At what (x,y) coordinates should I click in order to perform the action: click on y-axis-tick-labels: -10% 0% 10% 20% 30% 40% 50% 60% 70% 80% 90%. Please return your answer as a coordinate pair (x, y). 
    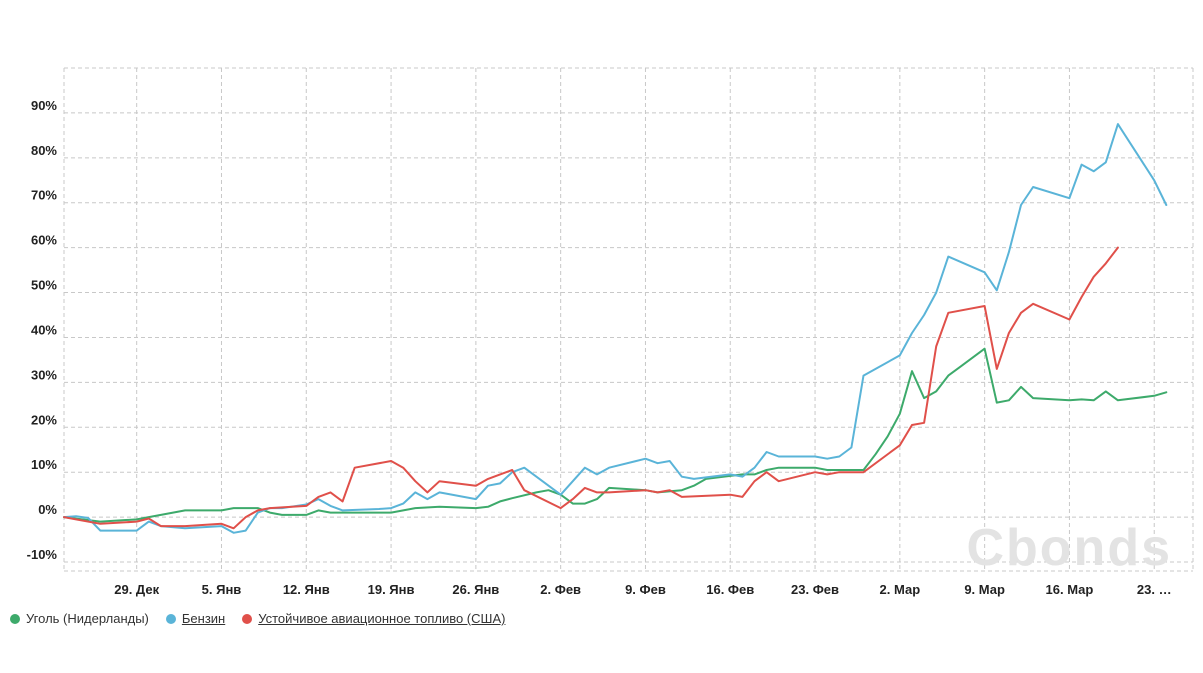
    Looking at the image, I should click on (42, 330).